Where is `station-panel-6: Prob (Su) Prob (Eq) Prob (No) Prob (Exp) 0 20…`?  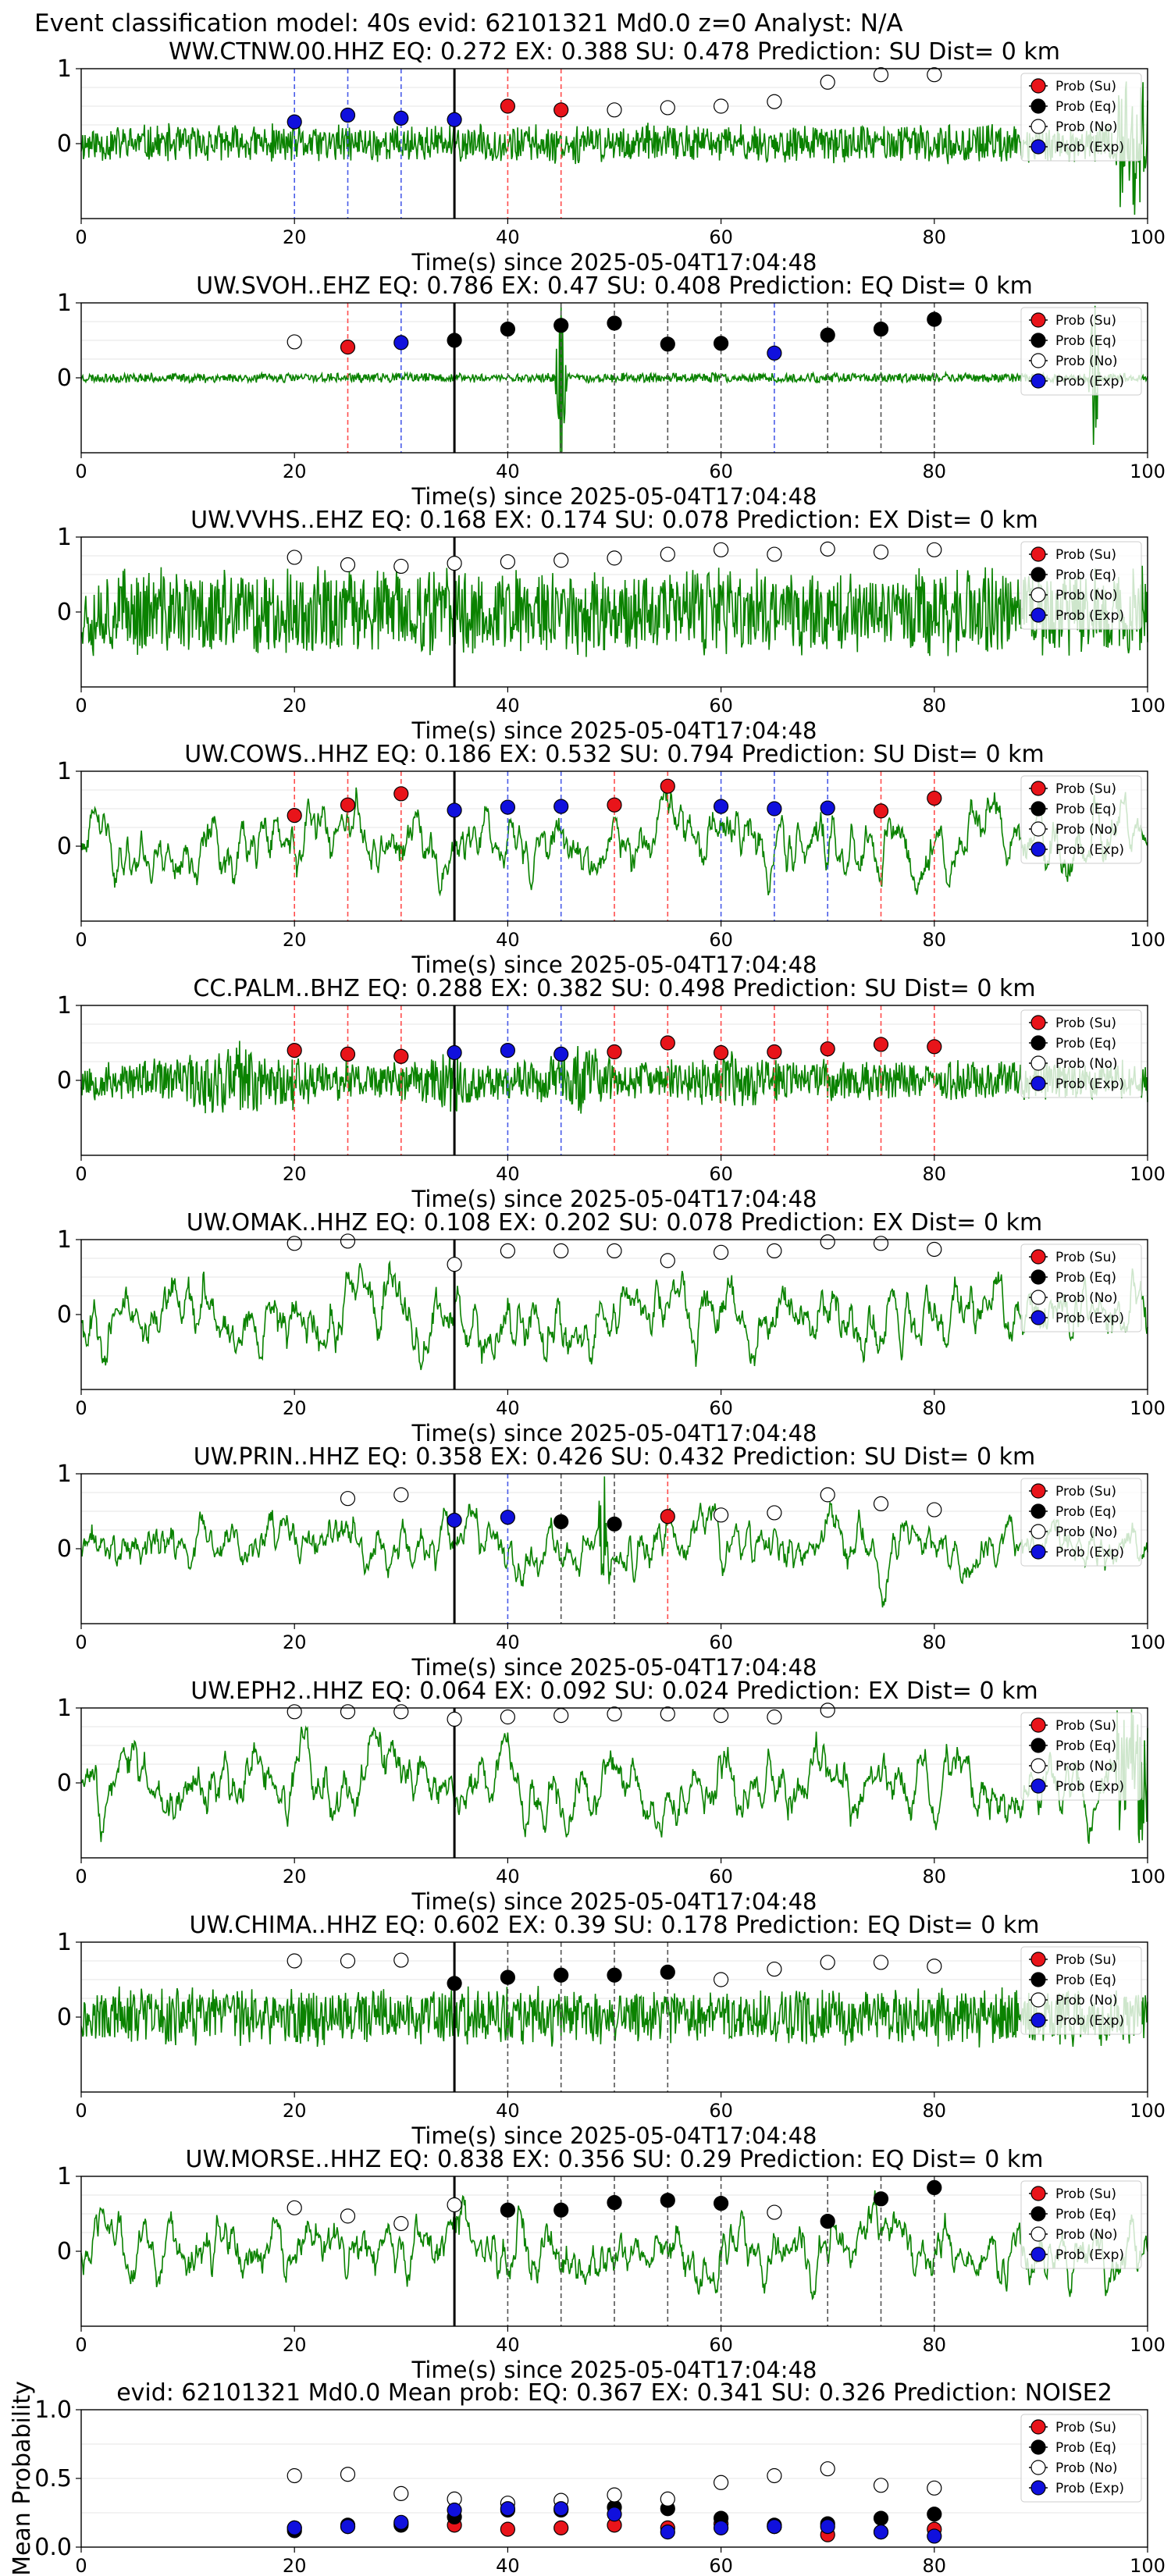 station-panel-6: Prob (Su) Prob (Eq) Prob (No) Prob (Exp) 0 20… is located at coordinates (611, 1327).